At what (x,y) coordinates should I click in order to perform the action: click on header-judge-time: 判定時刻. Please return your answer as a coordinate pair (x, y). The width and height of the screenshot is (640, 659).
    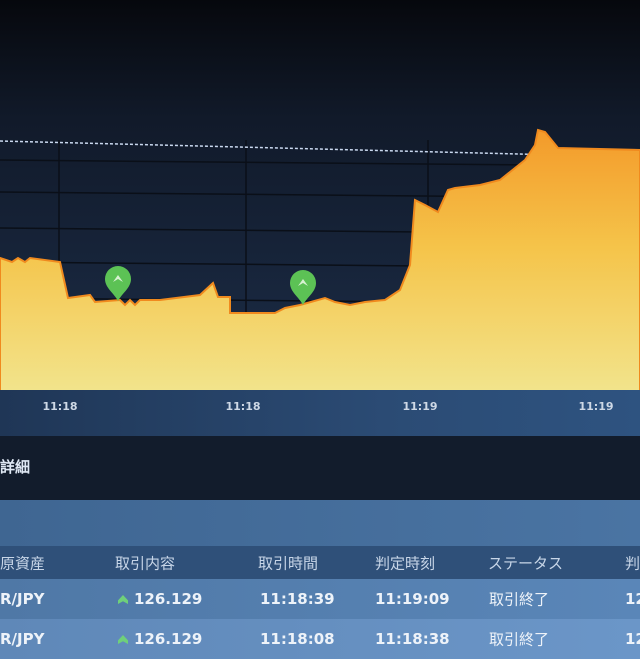
    Looking at the image, I should click on (405, 563).